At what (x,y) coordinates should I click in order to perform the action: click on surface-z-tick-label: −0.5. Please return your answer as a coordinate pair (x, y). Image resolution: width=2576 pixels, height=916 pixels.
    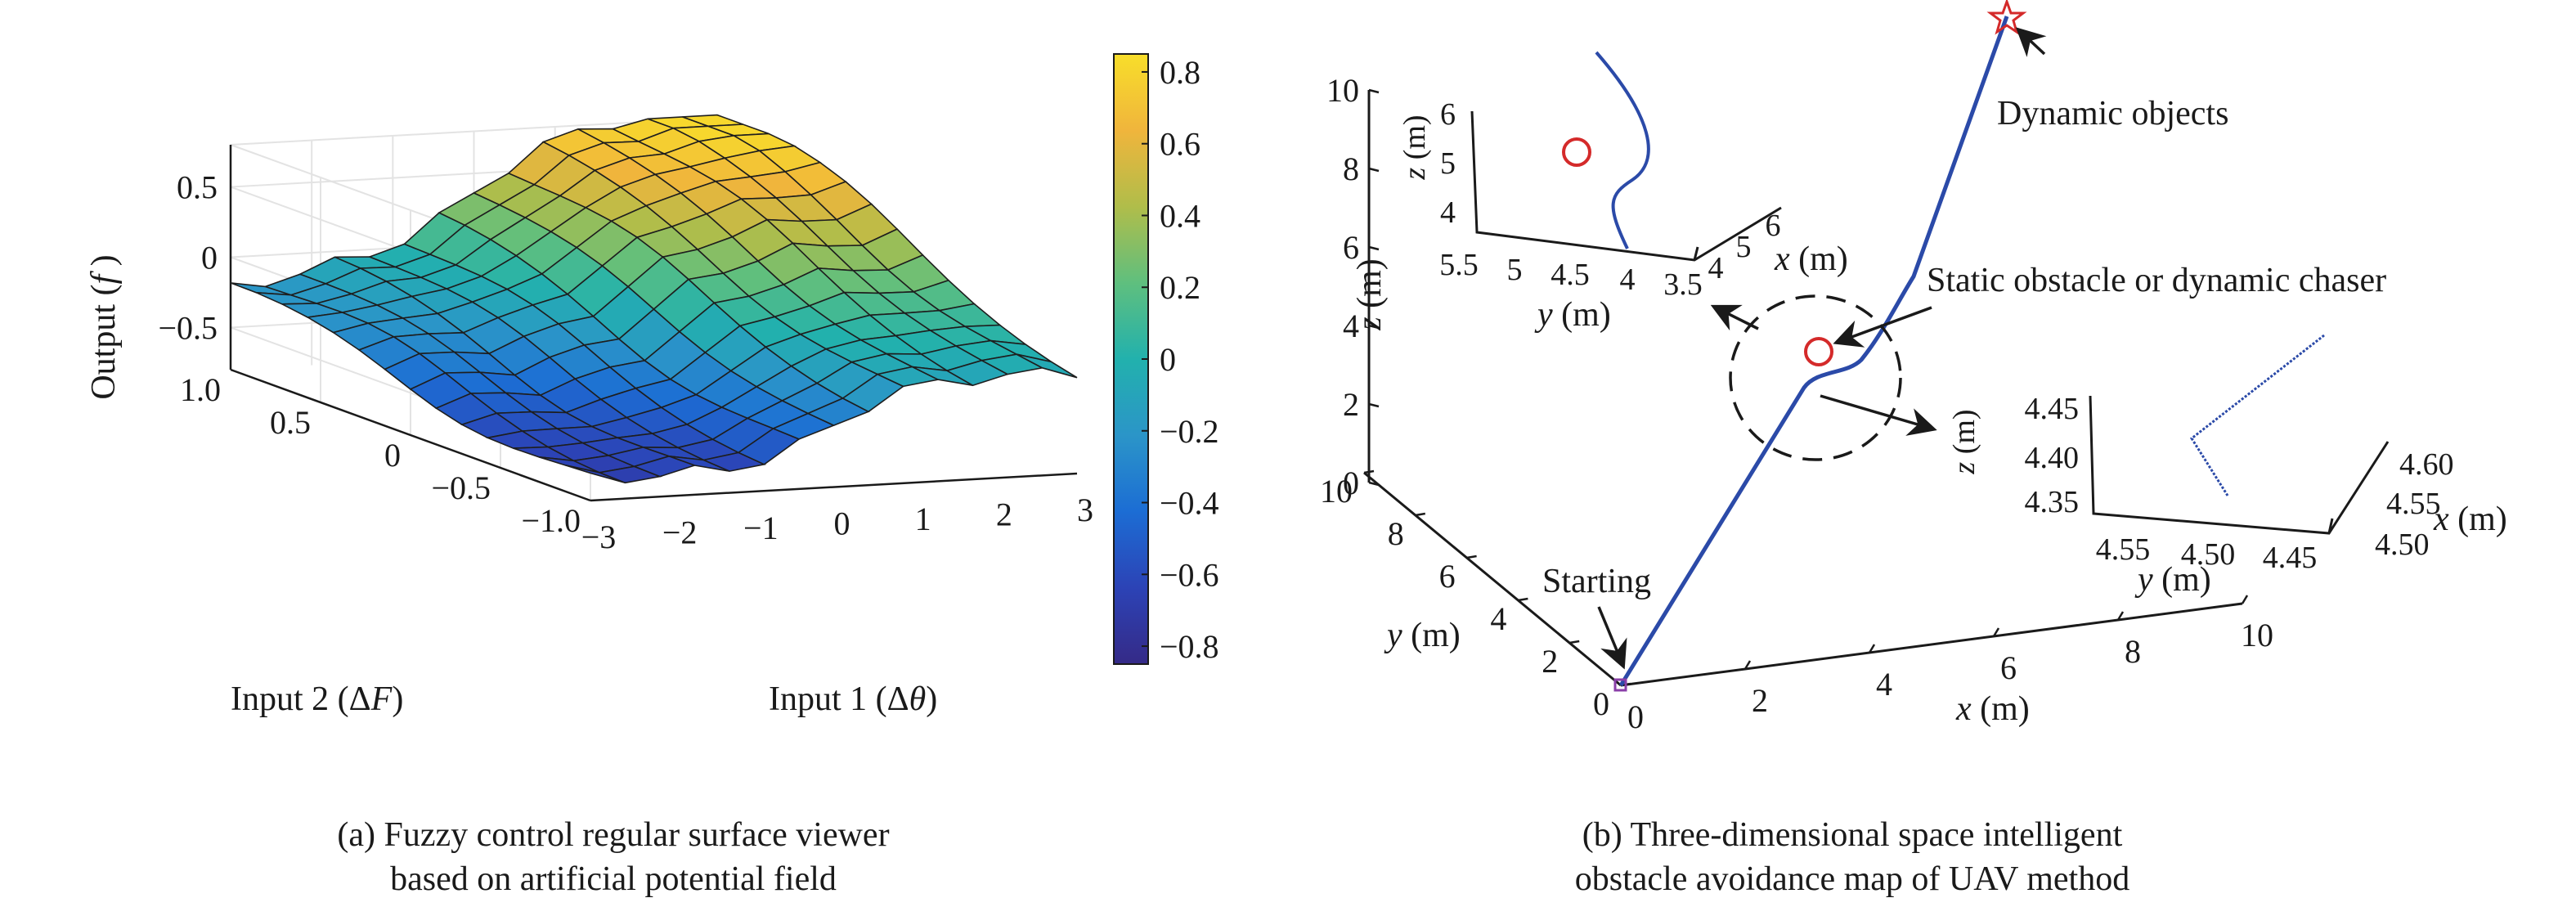
    Looking at the image, I should click on (188, 327).